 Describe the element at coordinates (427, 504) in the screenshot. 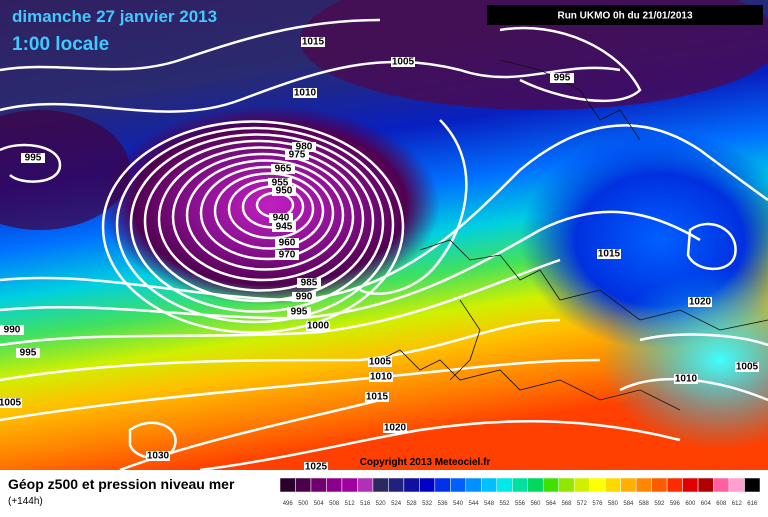

I see `colorbar-label: 532` at that location.